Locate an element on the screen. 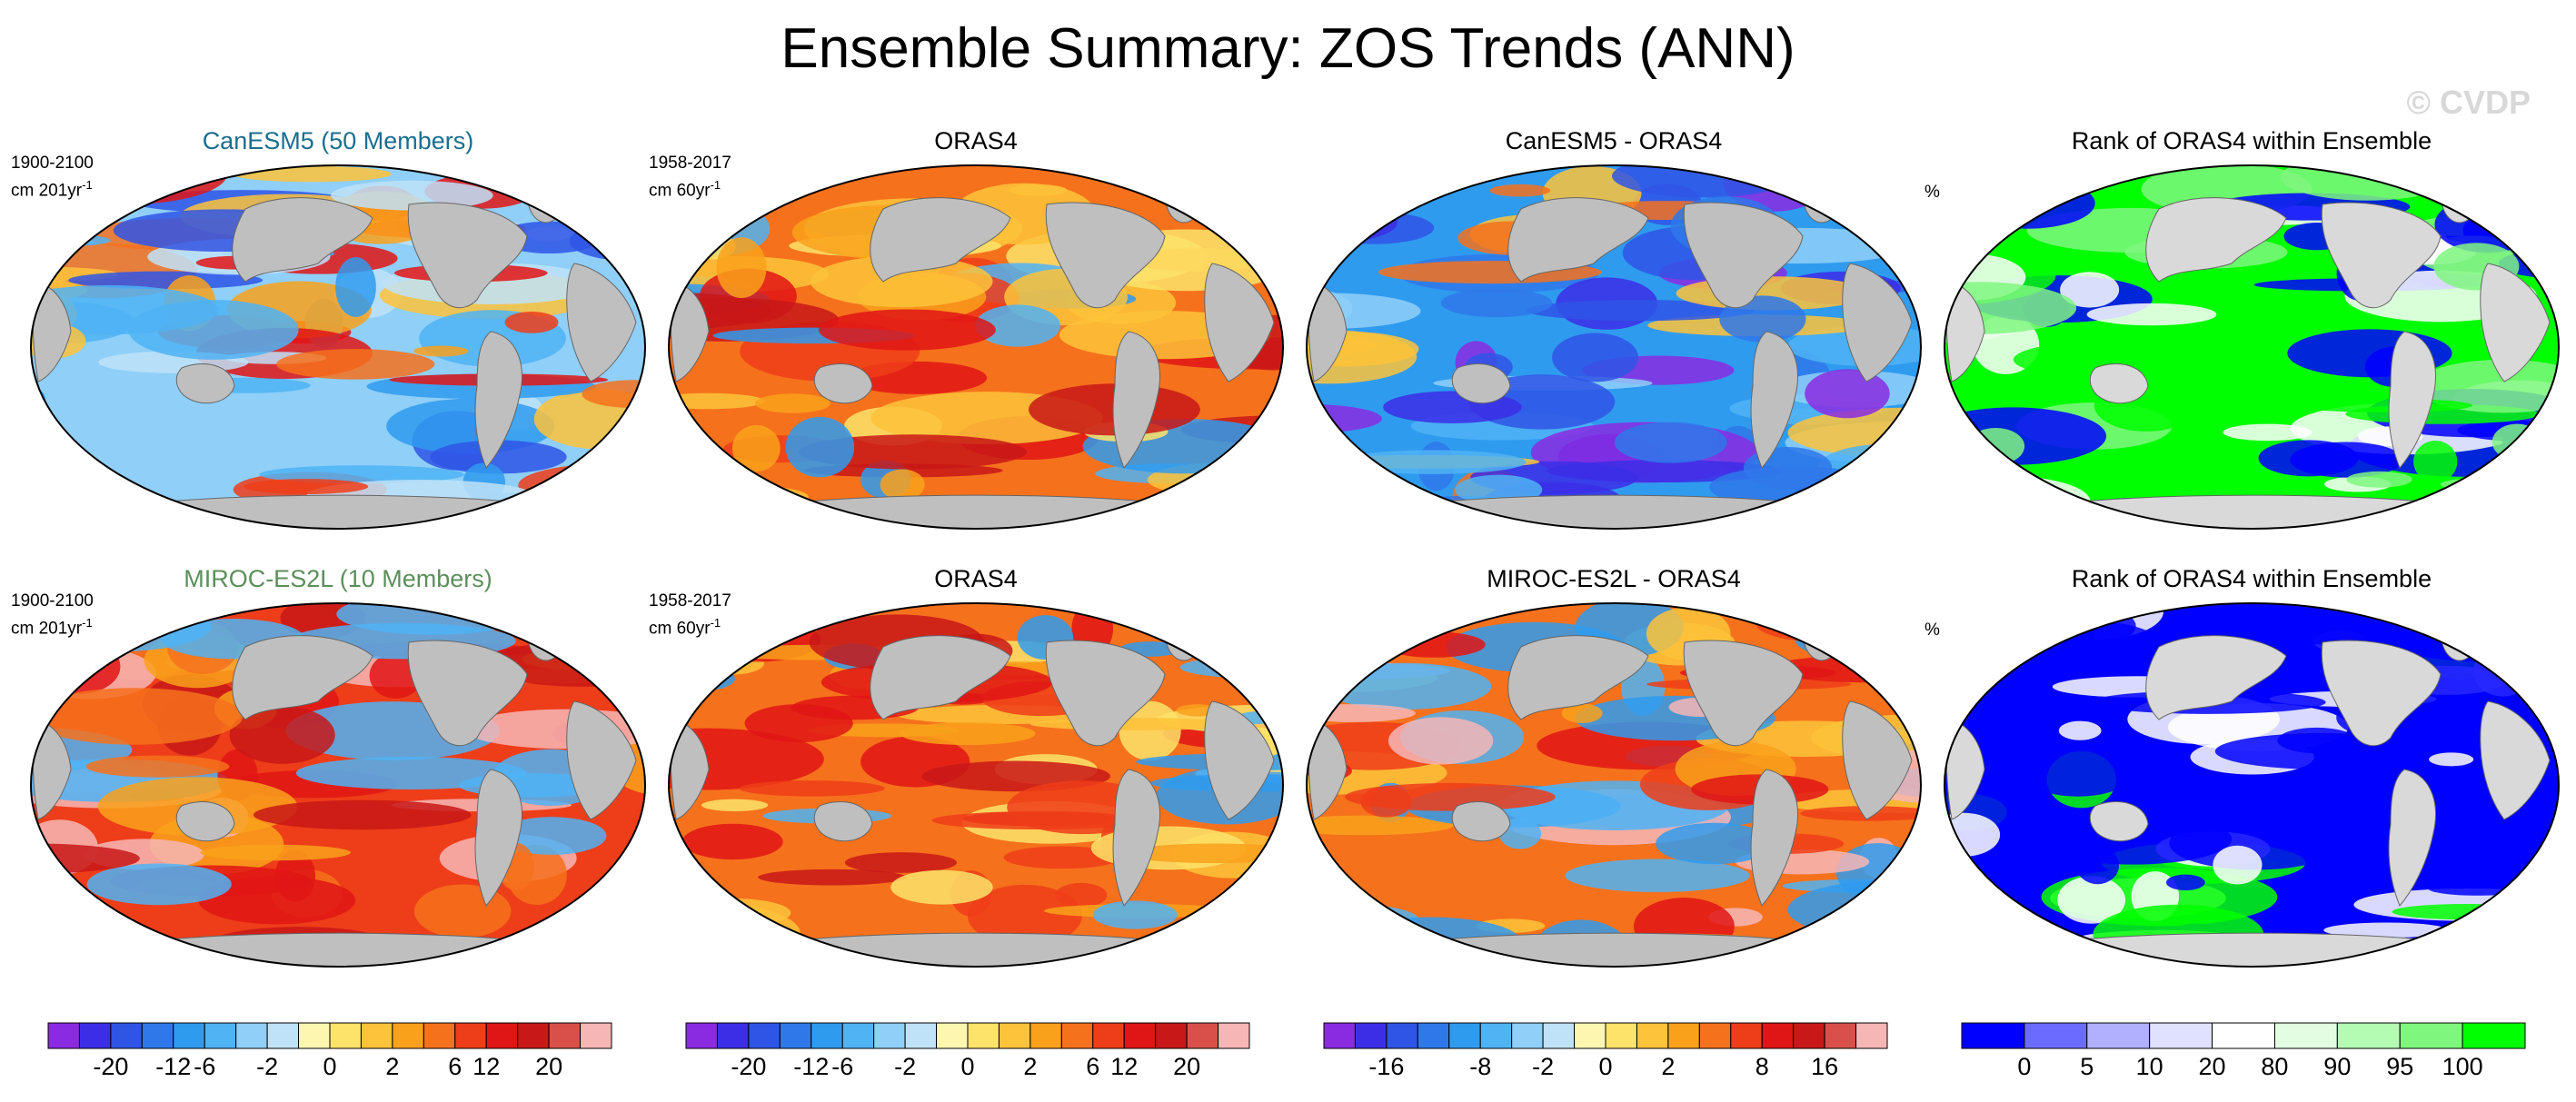  map-rank-row2 is located at coordinates (2252, 785).